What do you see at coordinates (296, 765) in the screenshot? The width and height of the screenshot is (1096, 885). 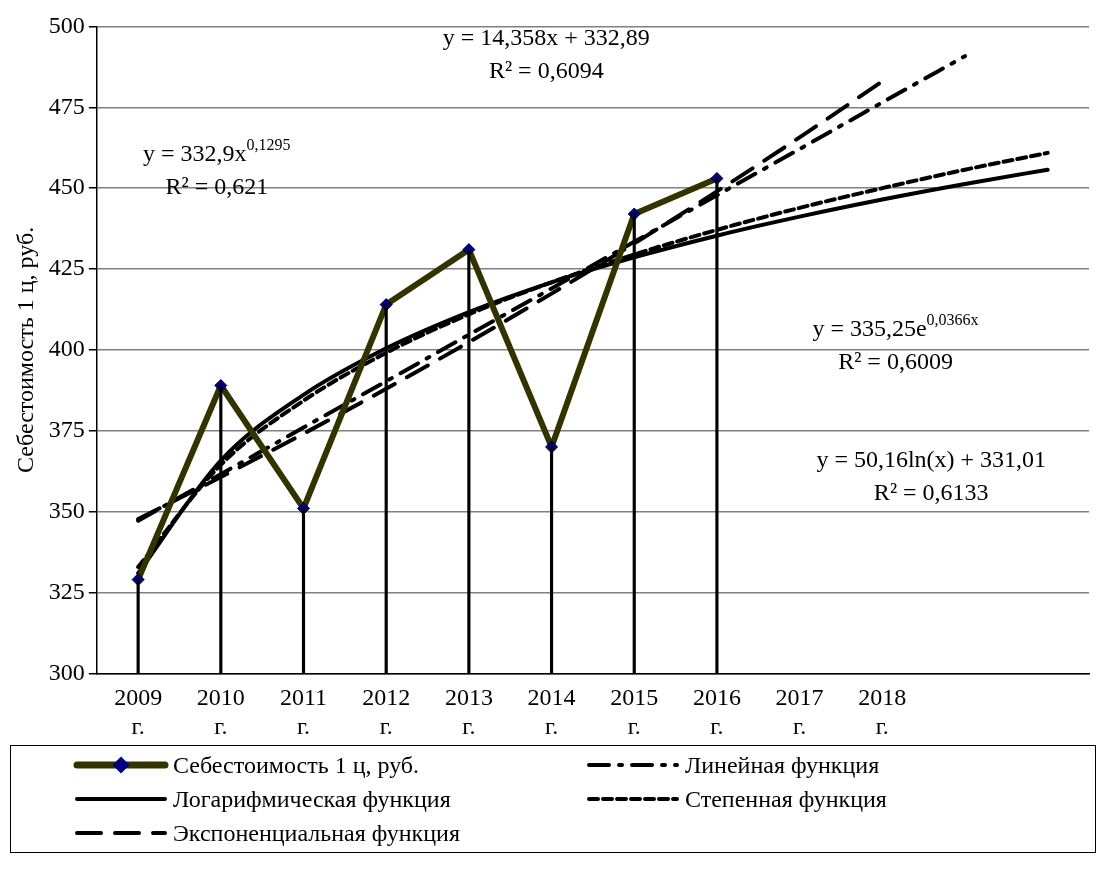 I see `legend-label: Себестоимость 1 ц, руб.` at bounding box center [296, 765].